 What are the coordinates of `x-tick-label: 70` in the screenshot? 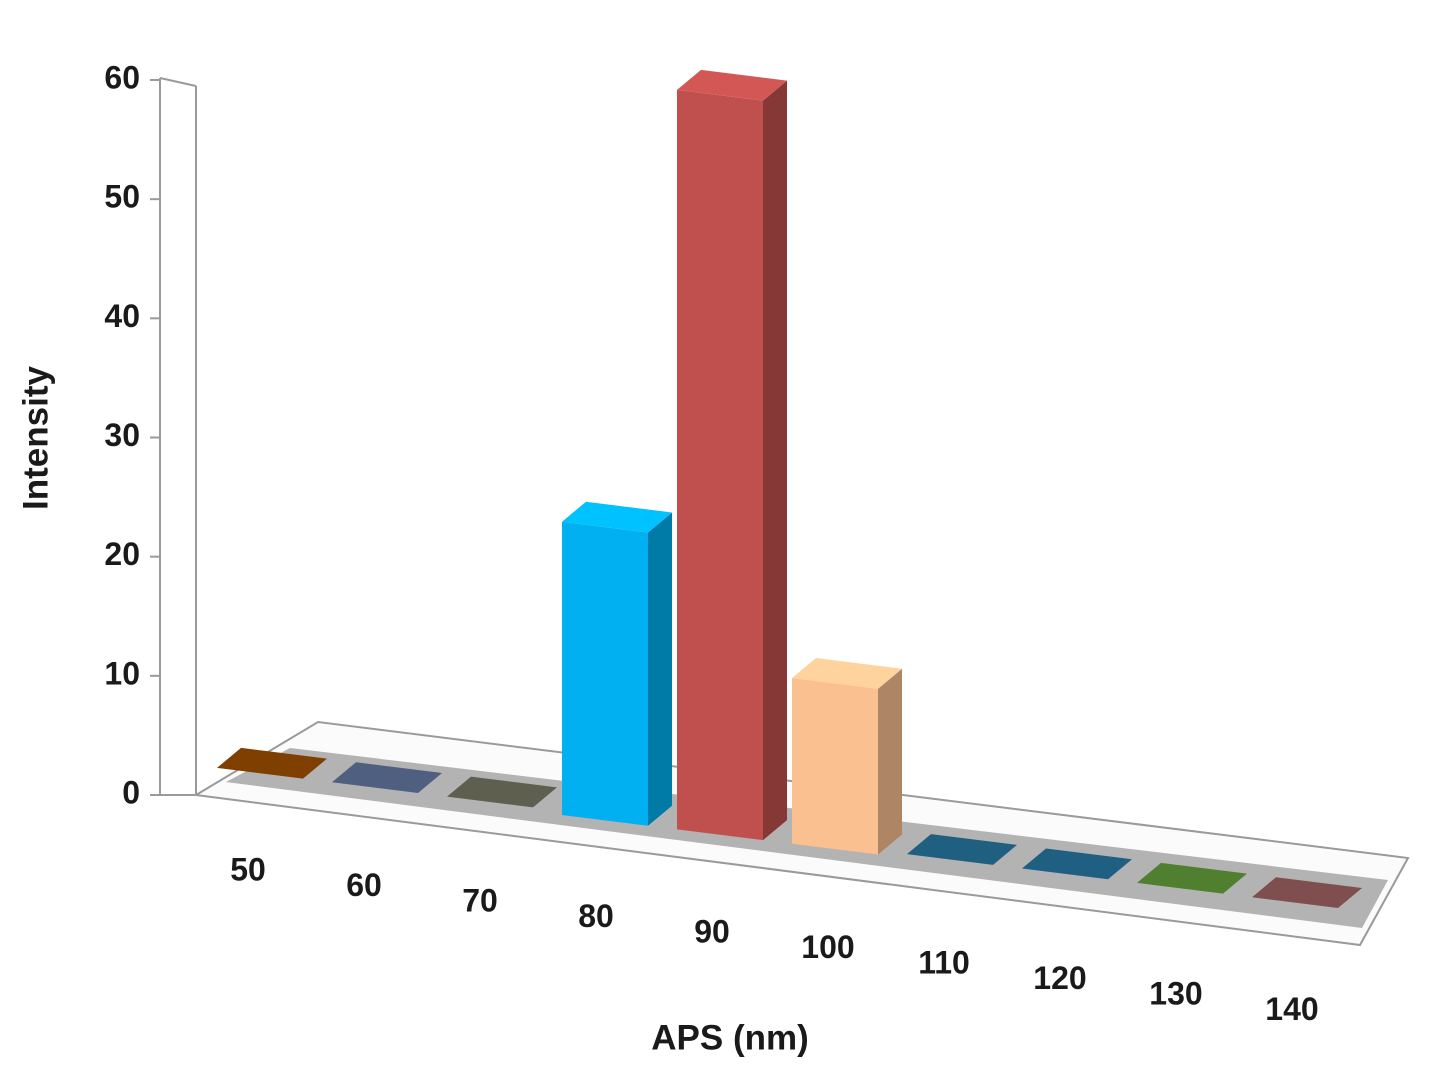 It's located at (480, 900).